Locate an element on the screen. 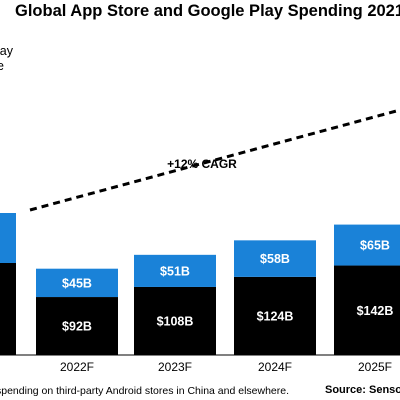 The width and height of the screenshot is (400, 400). bar-value-label-google-play-2022F: $45B is located at coordinates (77, 283).